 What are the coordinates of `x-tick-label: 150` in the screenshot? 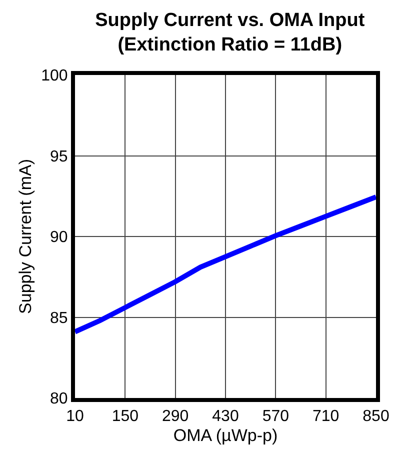 It's located at (125, 417).